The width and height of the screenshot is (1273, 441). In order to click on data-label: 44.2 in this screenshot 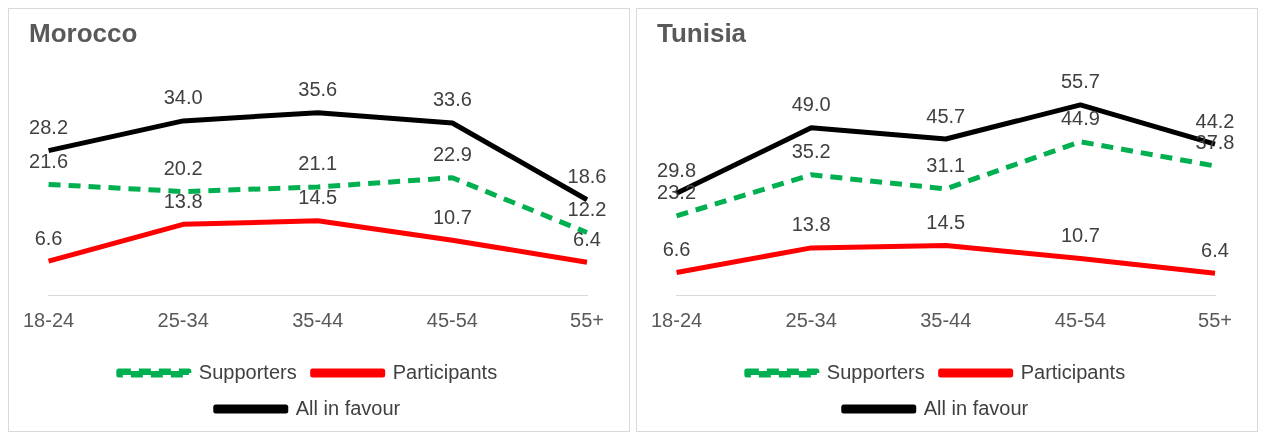, I will do `click(1215, 120)`.